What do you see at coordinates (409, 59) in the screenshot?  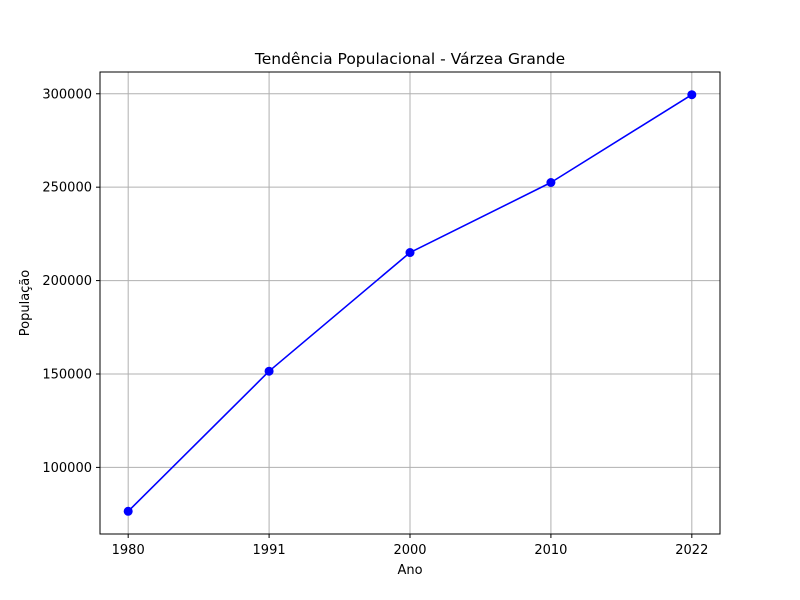 I see `chart-title: Tendência Populacional - Várzea Grande` at bounding box center [409, 59].